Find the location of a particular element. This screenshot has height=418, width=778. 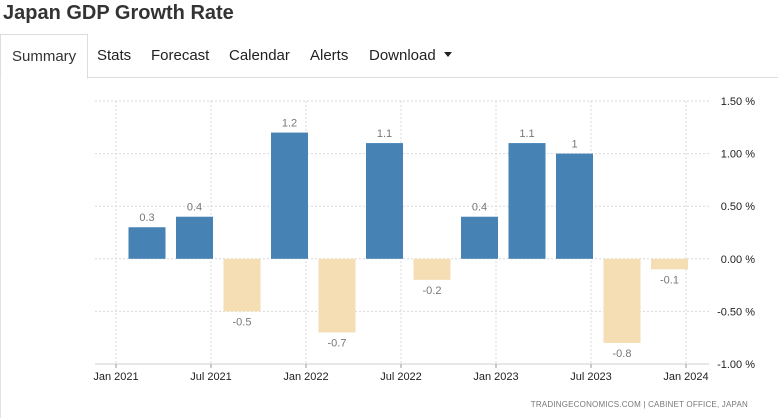

tab-forecast: Forecast is located at coordinates (180, 56).